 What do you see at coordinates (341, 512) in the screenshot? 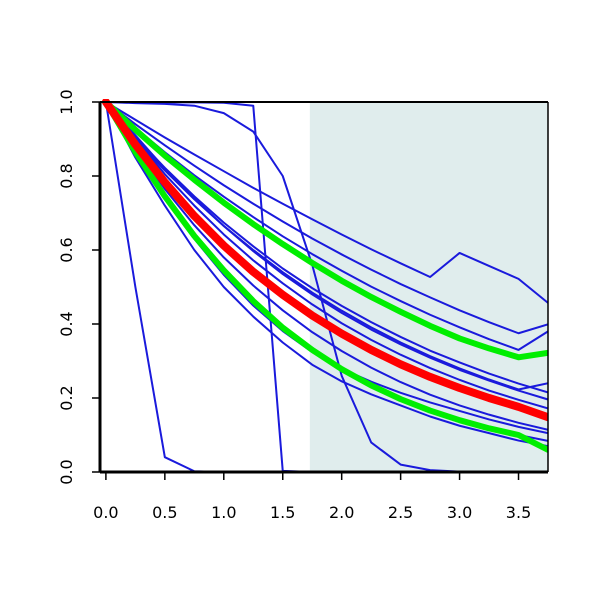
I see `x-tick-label: 2.0` at bounding box center [341, 512].